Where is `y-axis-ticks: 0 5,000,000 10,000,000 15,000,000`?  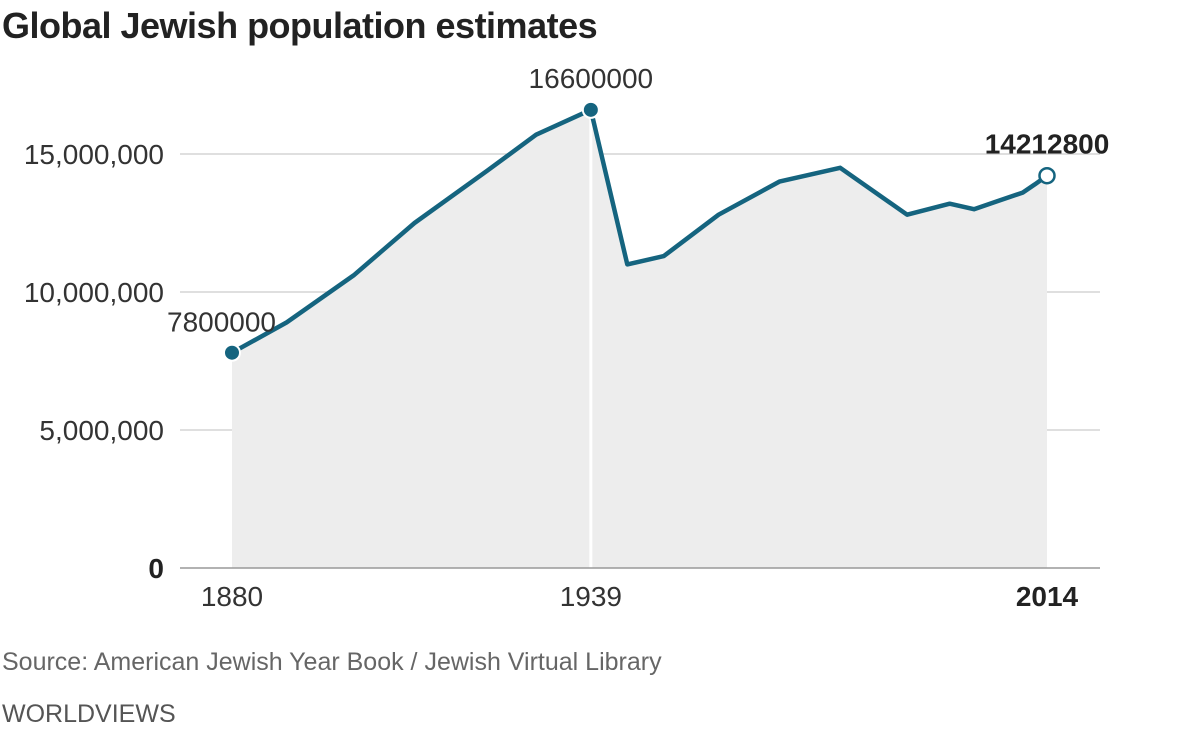
y-axis-ticks: 0 5,000,000 10,000,000 15,000,000 is located at coordinates (94, 361).